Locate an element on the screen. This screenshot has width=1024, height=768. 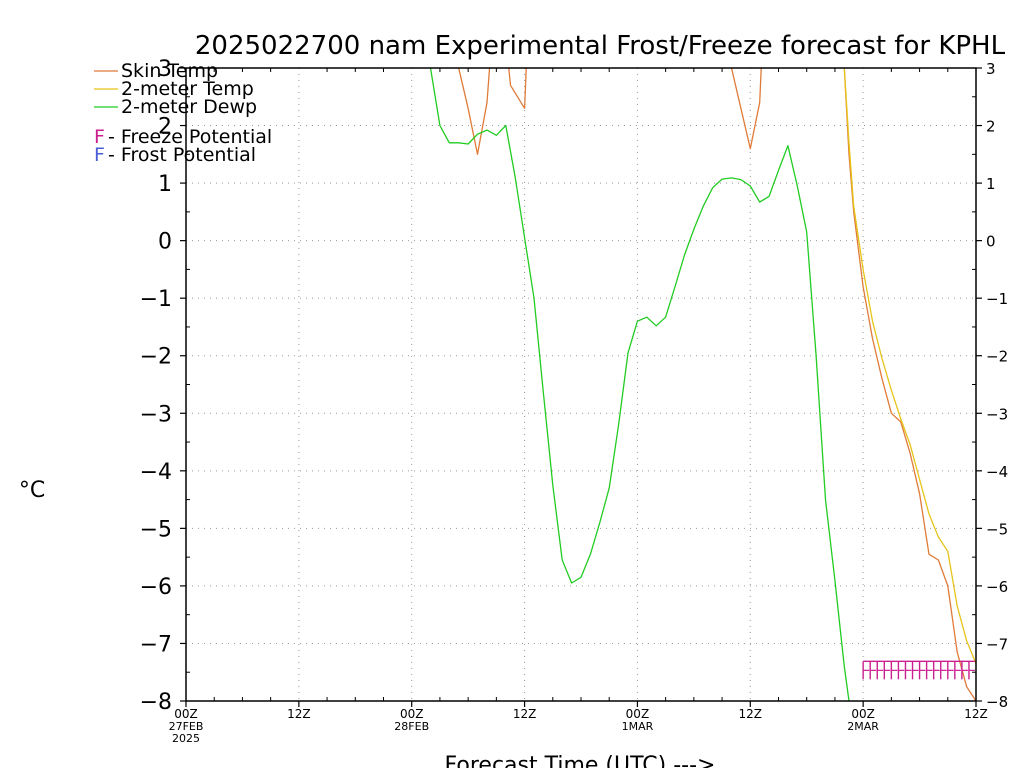
y-tick-label-right: 2 is located at coordinates (991, 127).